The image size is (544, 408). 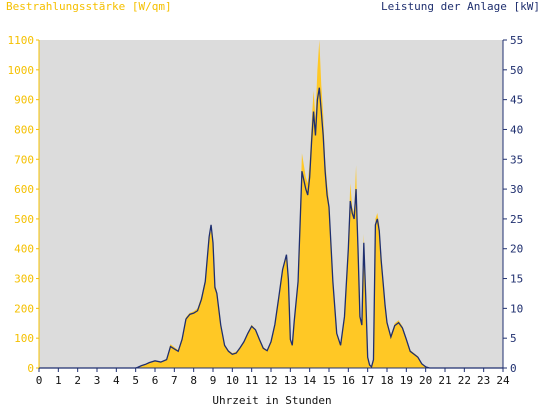 I want to click on x-tick-label: 14, so click(x=310, y=380).